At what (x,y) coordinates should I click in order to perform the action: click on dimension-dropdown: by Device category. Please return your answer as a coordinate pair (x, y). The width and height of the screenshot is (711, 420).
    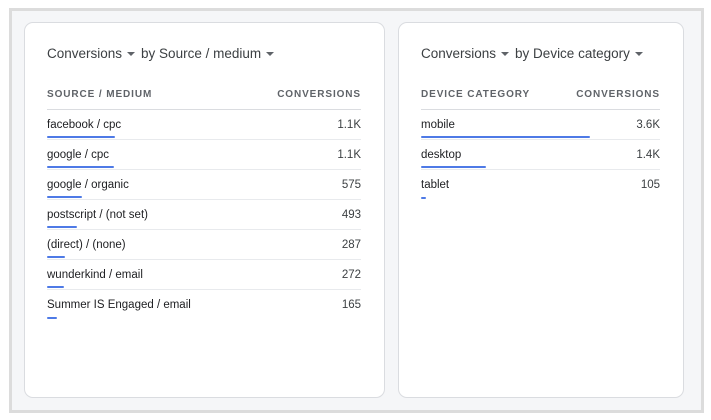
    Looking at the image, I should click on (579, 53).